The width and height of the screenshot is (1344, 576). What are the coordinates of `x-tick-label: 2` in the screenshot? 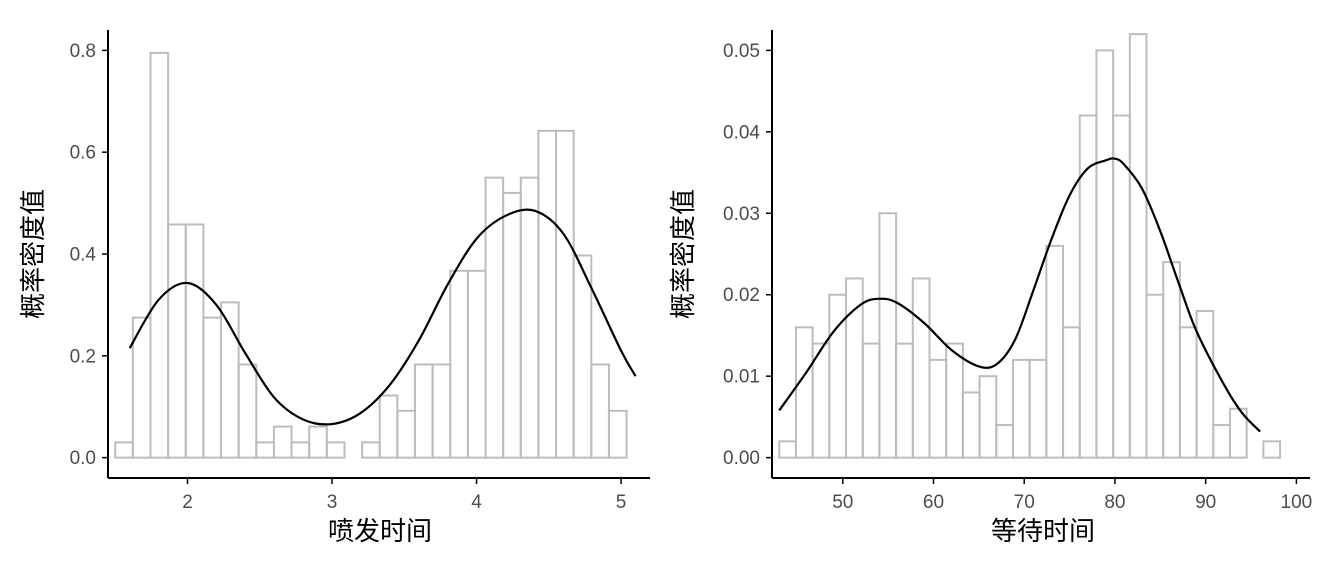 It's located at (187, 502).